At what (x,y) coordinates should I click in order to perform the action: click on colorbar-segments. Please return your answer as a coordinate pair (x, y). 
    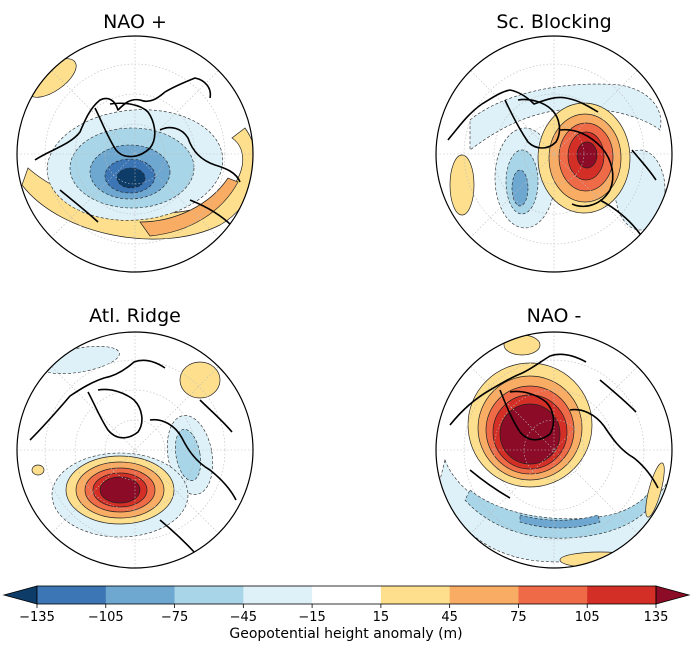
    Looking at the image, I should click on (347, 595).